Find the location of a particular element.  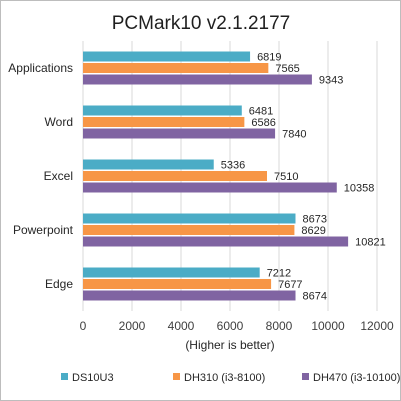

category-labels: Applications Word Excel Powerpoint Edge is located at coordinates (40, 176).